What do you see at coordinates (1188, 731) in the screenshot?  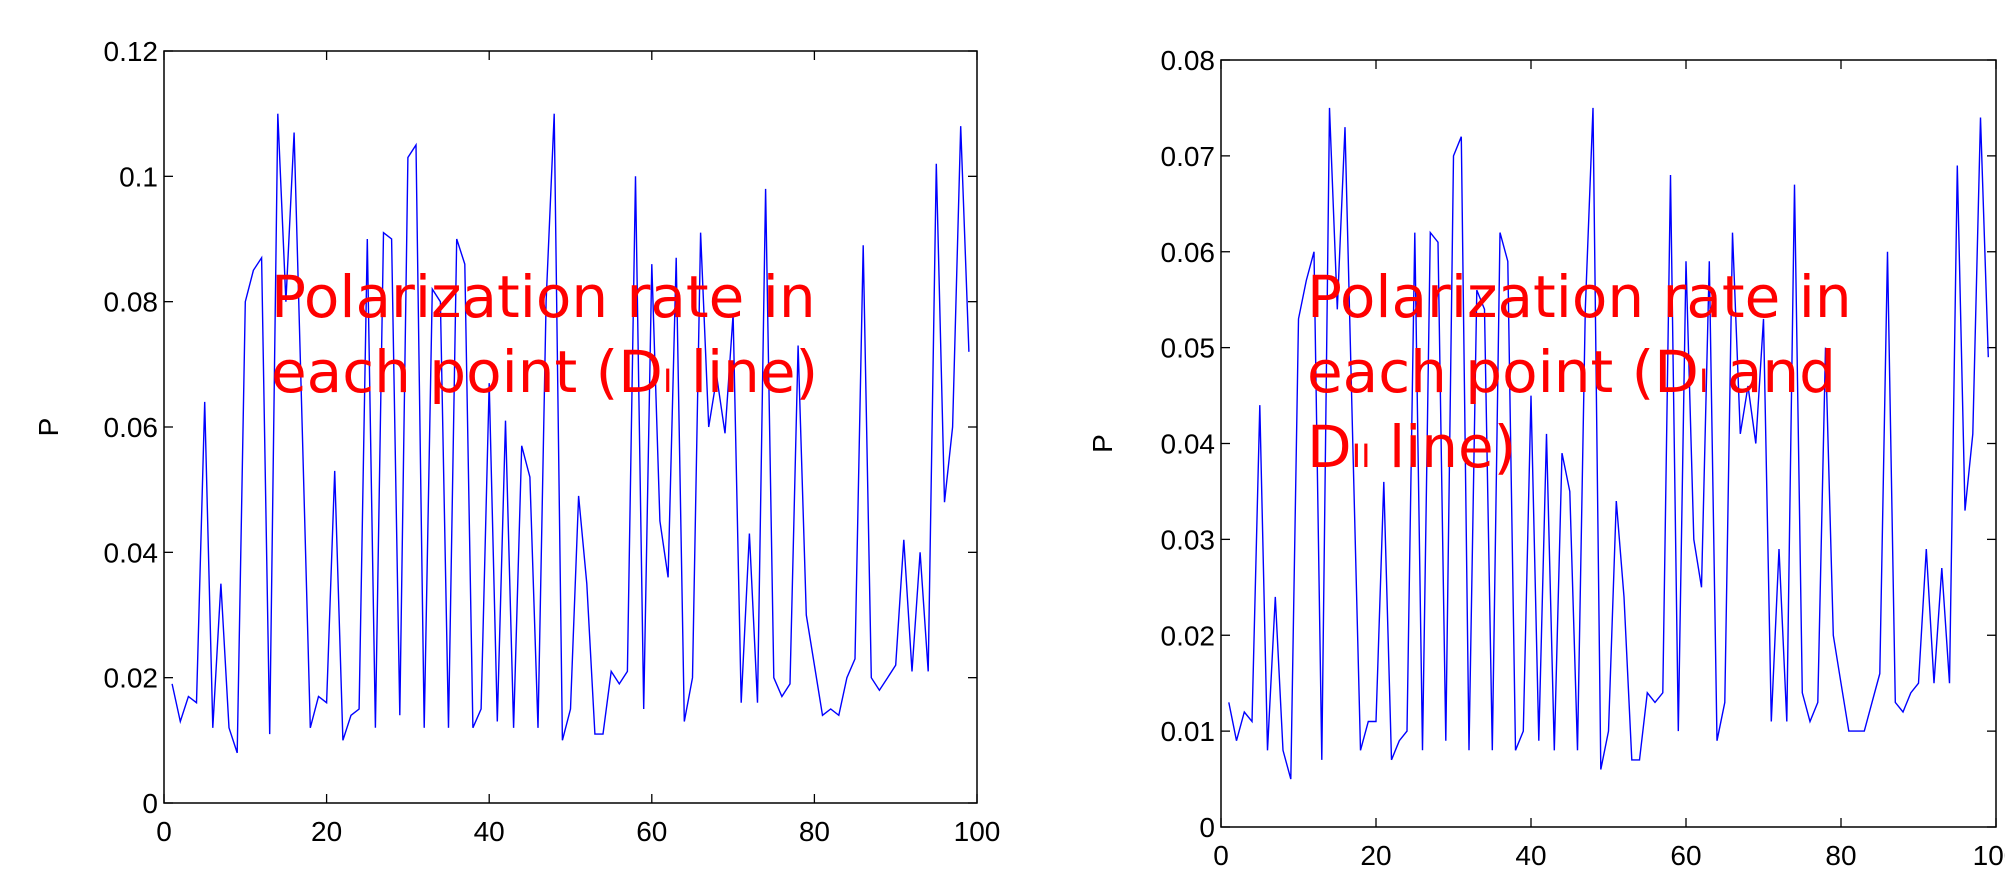 I see `y-tick-label: 0.01` at bounding box center [1188, 731].